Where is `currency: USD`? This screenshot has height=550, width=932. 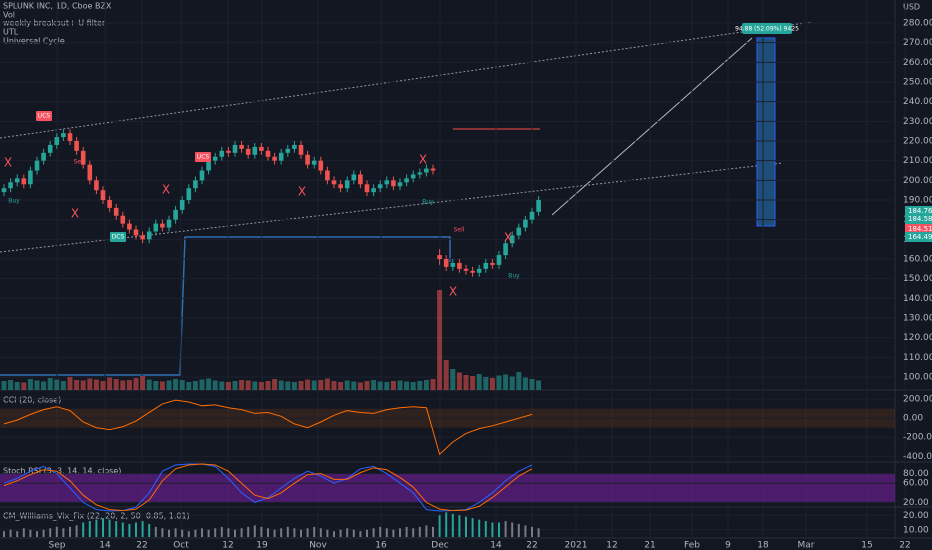 currency: USD is located at coordinates (911, 7).